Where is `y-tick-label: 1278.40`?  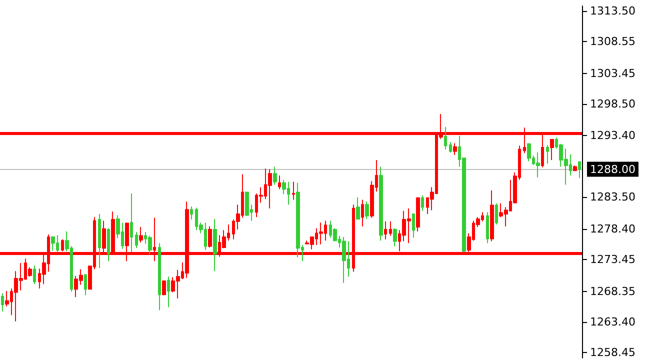
y-tick-label: 1278.40 is located at coordinates (613, 229).